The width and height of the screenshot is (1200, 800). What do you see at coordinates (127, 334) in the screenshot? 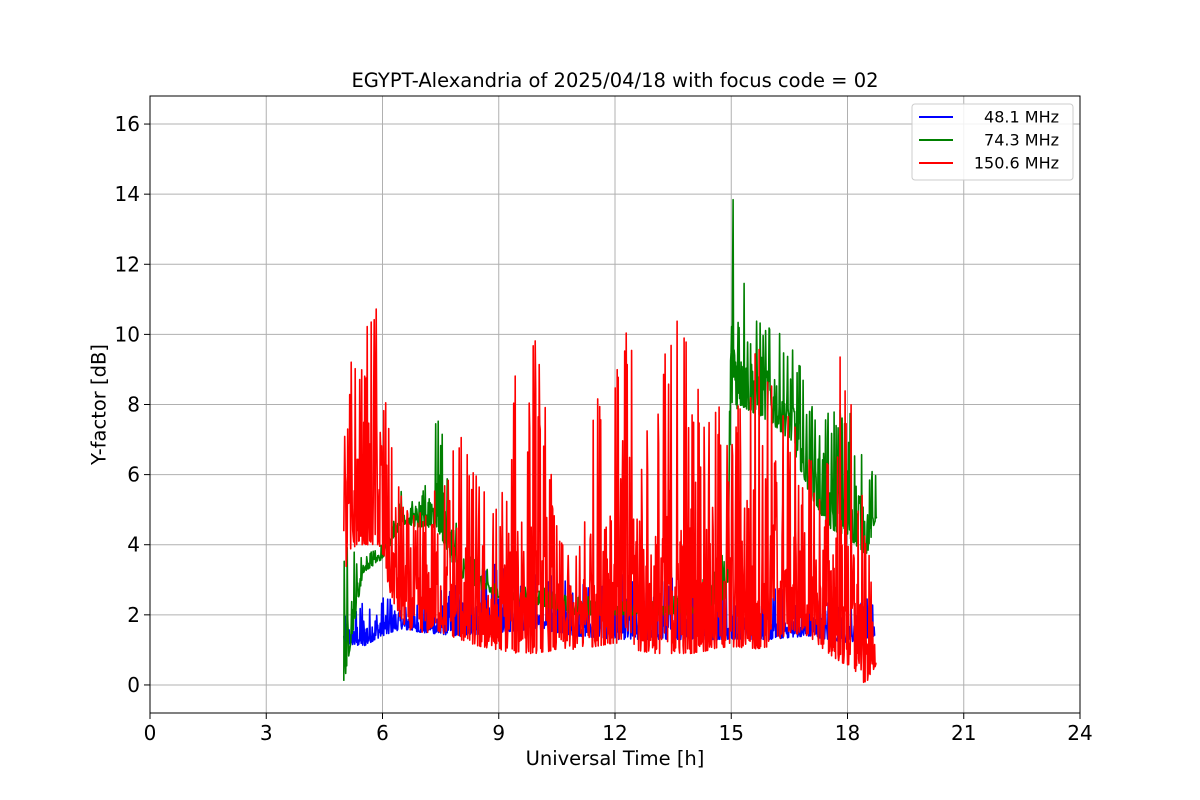
I see `y-tick-label: 10` at bounding box center [127, 334].